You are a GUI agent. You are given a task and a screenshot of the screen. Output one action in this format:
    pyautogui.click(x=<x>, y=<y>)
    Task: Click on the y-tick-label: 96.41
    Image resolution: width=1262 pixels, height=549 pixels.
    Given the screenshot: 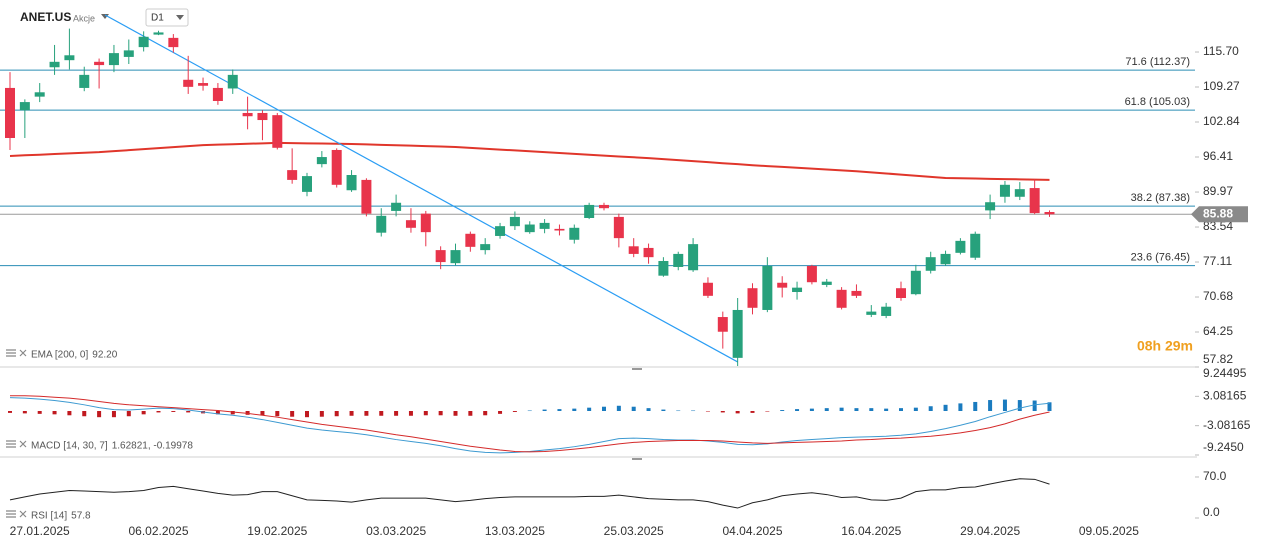 What is the action you would take?
    pyautogui.click(x=1218, y=156)
    